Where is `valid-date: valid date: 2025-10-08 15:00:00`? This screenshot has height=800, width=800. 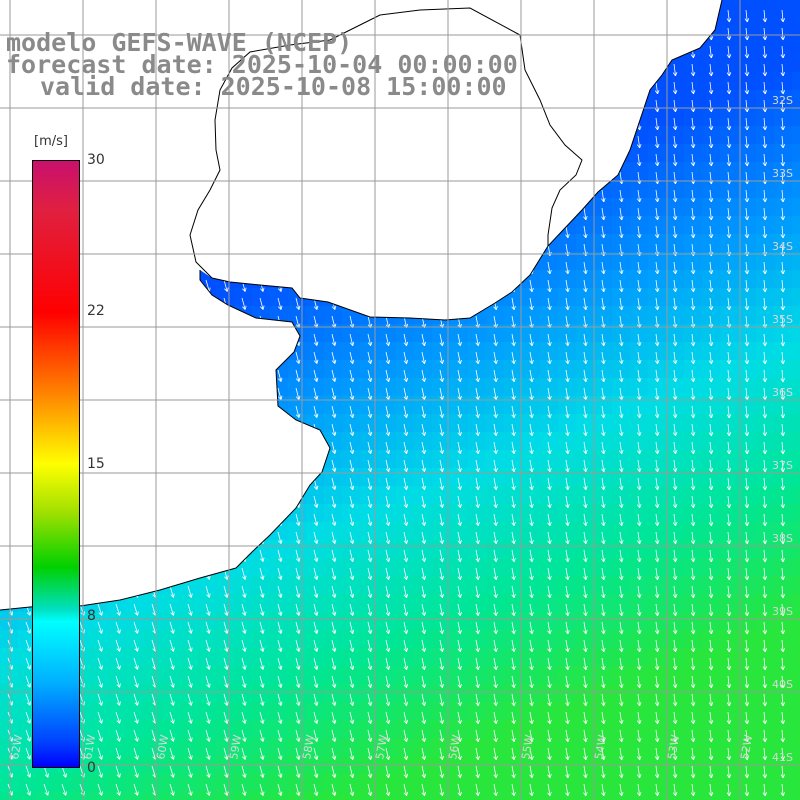 valid-date: valid date: 2025-10-08 15:00:00 is located at coordinates (273, 86).